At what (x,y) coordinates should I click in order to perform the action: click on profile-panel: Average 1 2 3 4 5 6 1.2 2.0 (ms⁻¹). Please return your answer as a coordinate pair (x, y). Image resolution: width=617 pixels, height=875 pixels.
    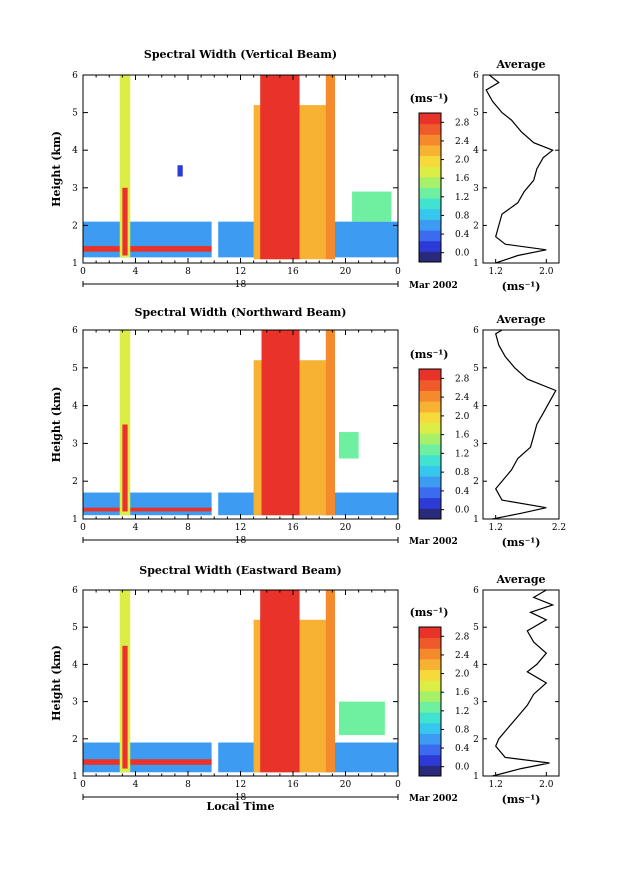
    Looking at the image, I should click on (516, 689).